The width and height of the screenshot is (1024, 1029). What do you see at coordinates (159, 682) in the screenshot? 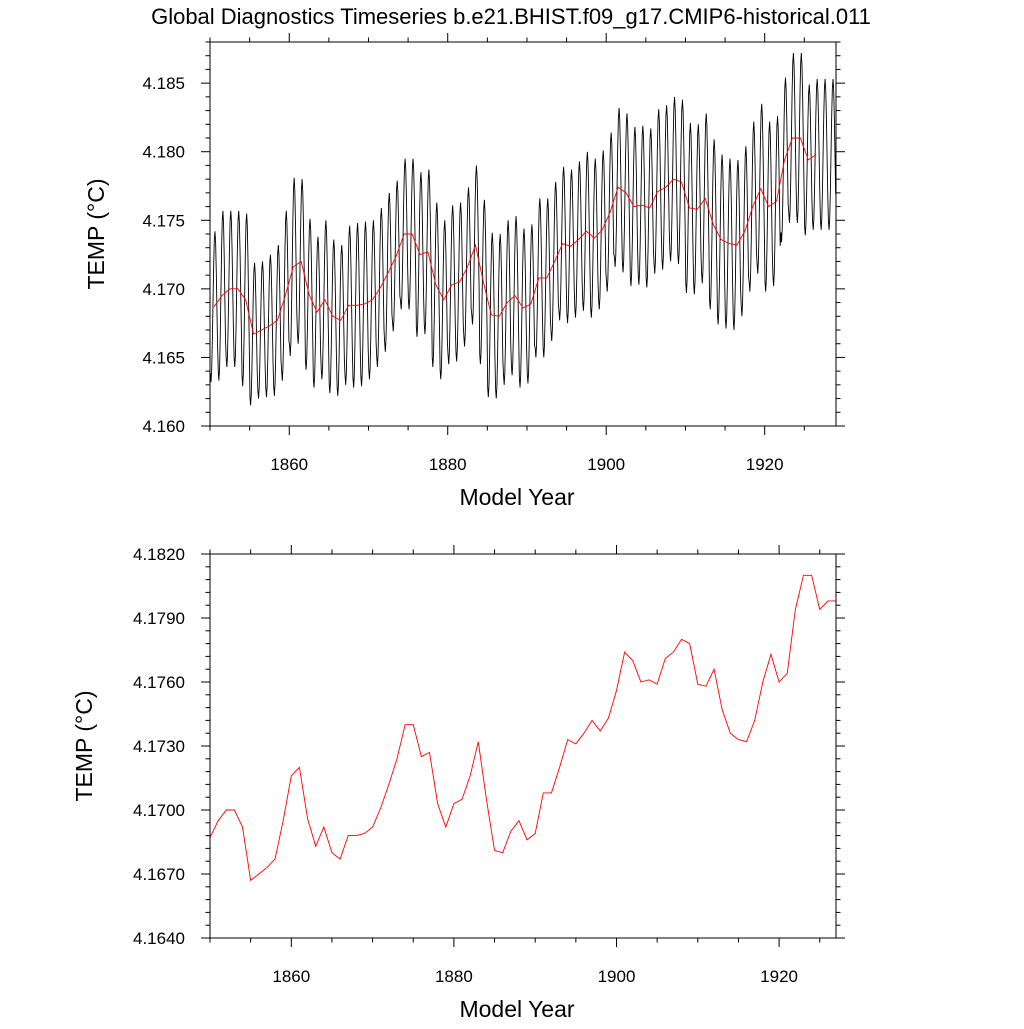
I see `y-tick-label: 4.1760` at bounding box center [159, 682].